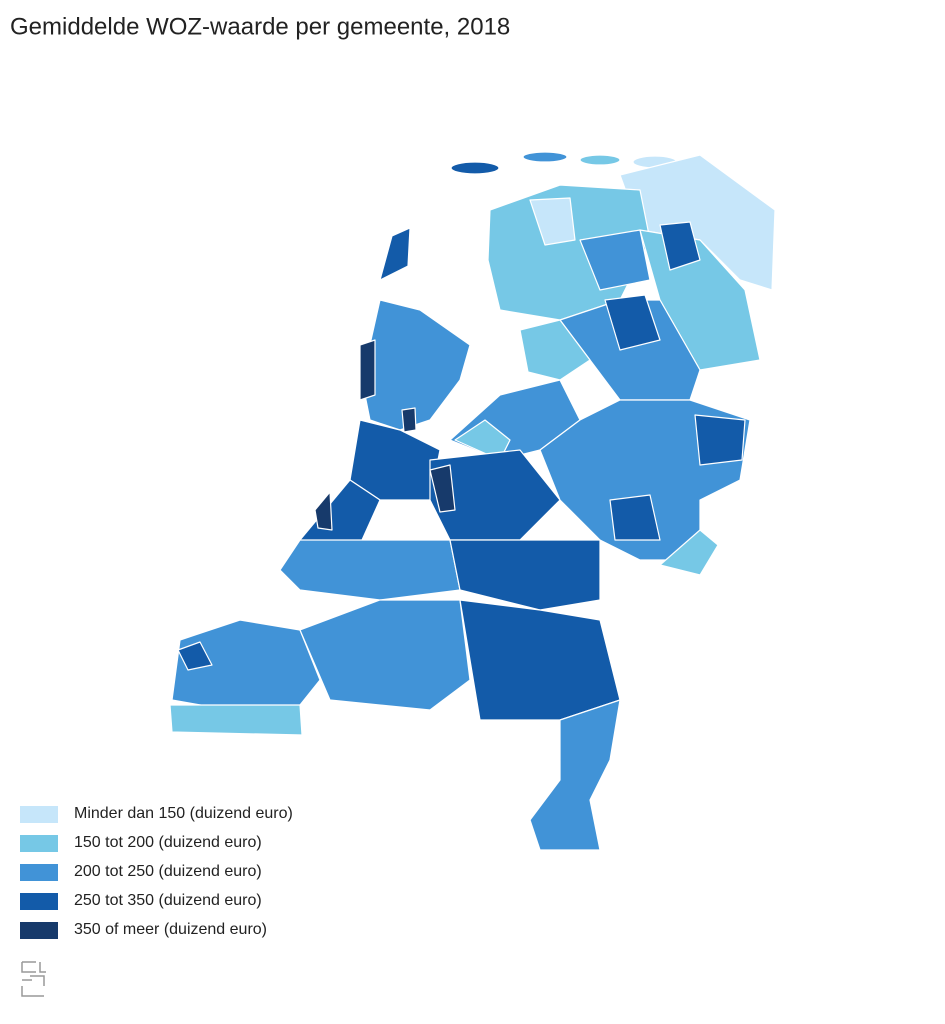  Describe the element at coordinates (170, 929) in the screenshot. I see `legend-label: 350 of meer (duizend euro)` at that location.